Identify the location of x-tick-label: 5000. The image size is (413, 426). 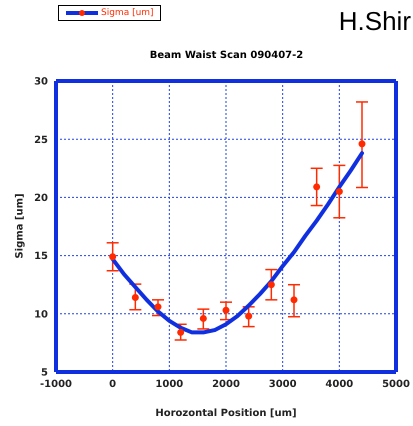
(396, 384).